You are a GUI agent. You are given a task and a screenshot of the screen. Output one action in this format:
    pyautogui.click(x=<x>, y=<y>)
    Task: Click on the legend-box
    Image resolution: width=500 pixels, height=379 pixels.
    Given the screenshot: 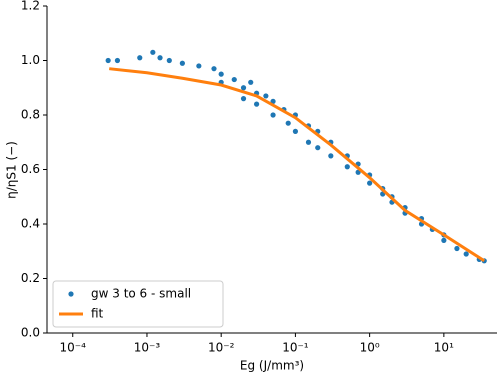 What is the action you would take?
    pyautogui.click(x=138, y=304)
    